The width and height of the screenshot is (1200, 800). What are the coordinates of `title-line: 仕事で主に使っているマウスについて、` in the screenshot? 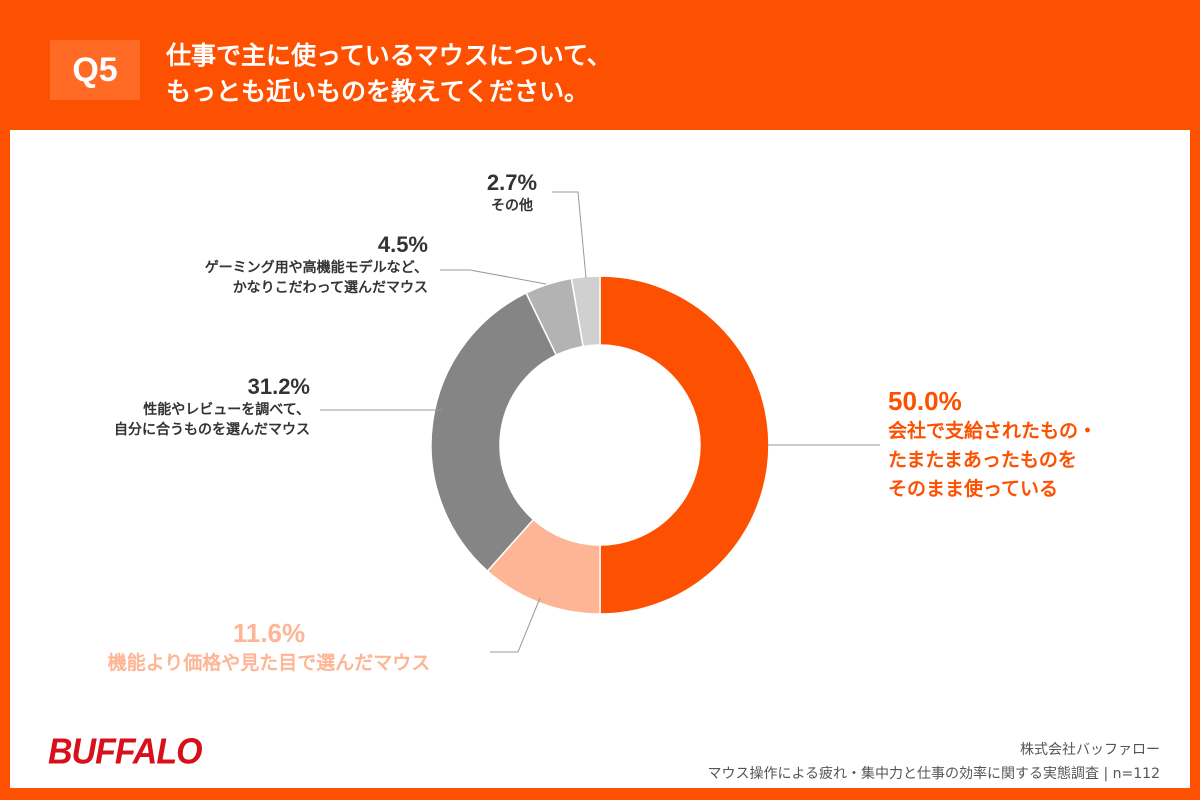 It's located at (389, 55).